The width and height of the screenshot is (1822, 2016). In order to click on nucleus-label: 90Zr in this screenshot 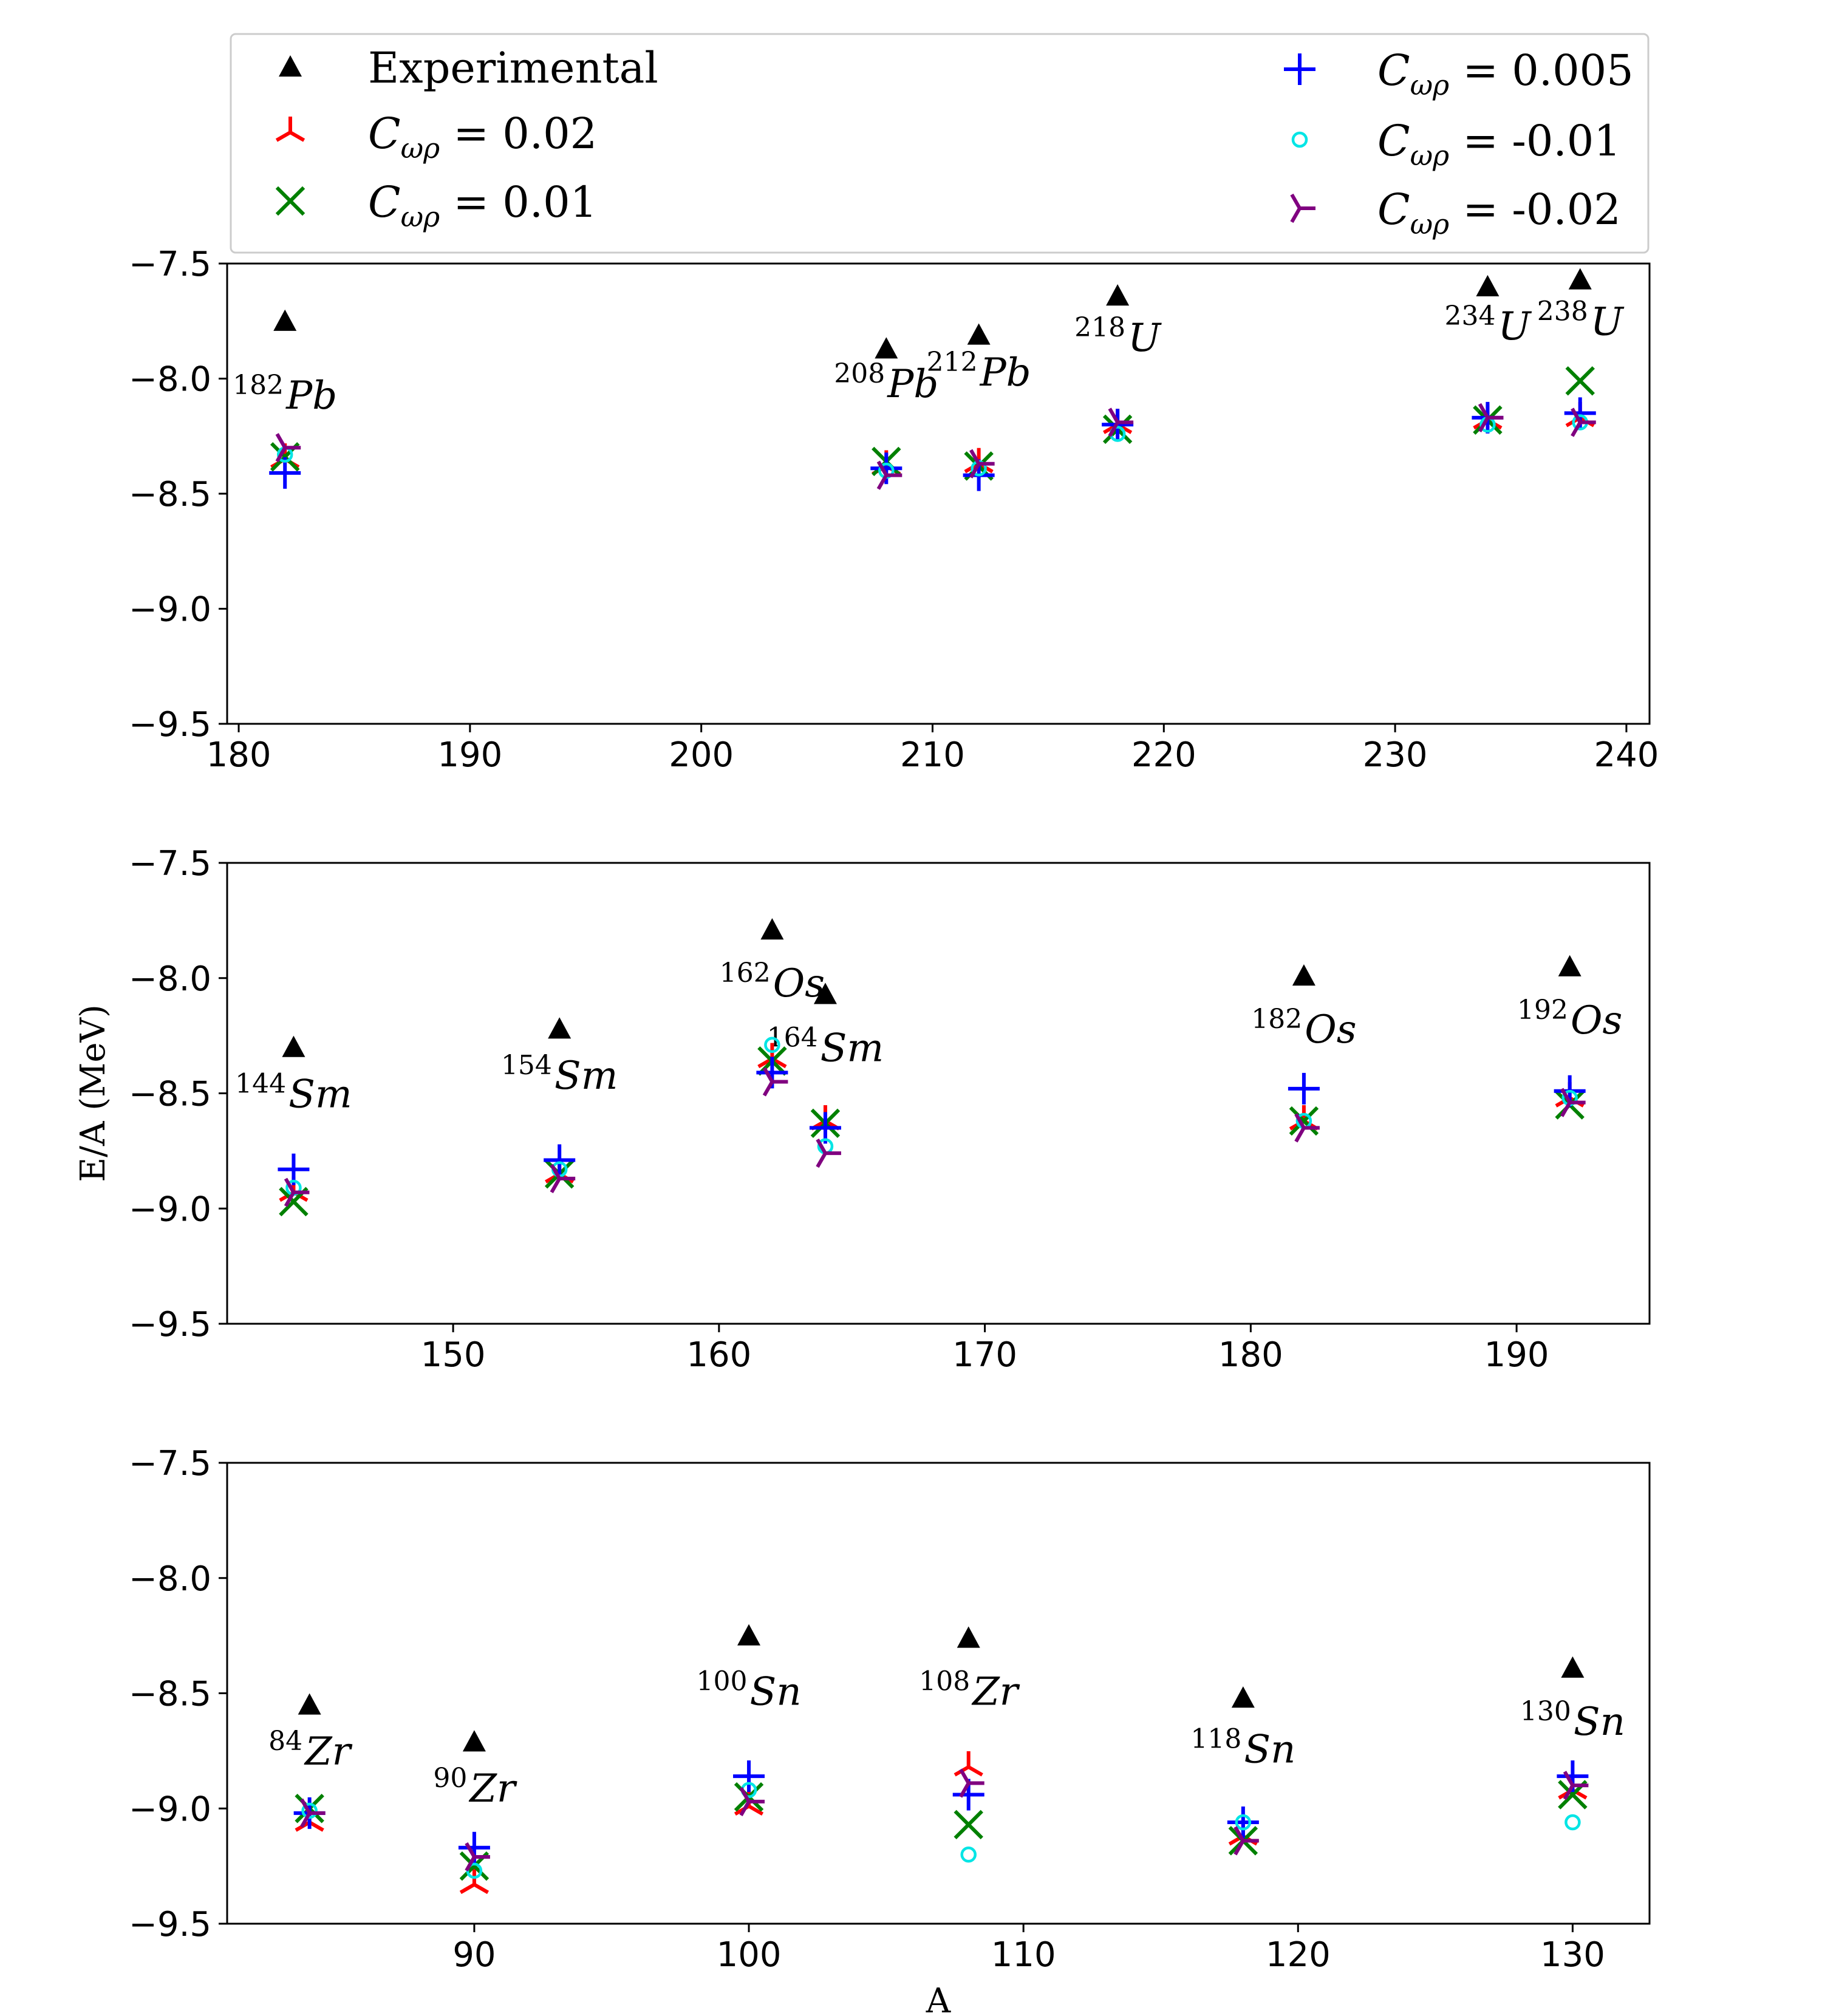, I will do `click(475, 1787)`.